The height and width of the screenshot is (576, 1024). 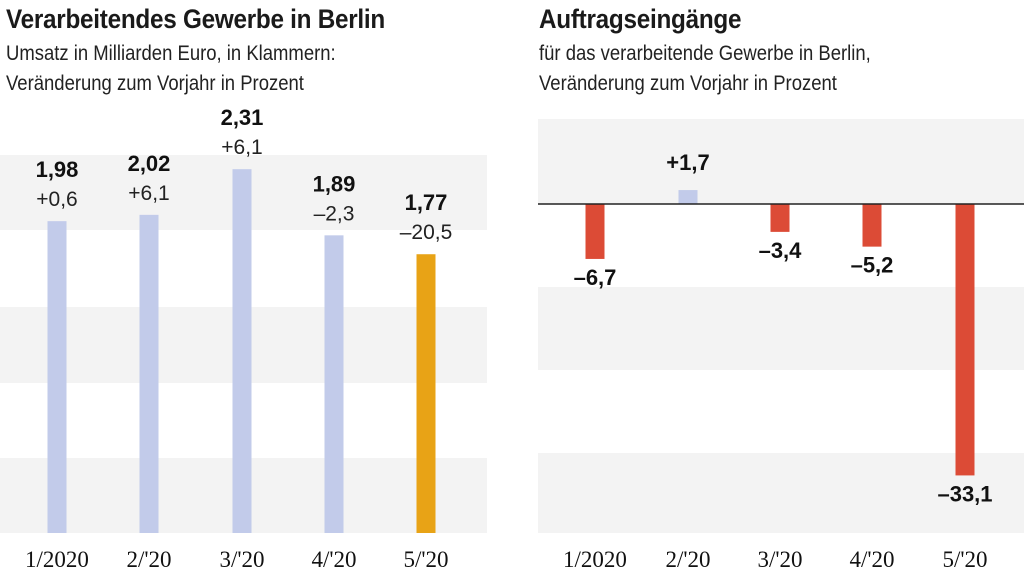 What do you see at coordinates (195, 19) in the screenshot?
I see `left-chart-title: Verarbeitendes Gewerbe in Berlin` at bounding box center [195, 19].